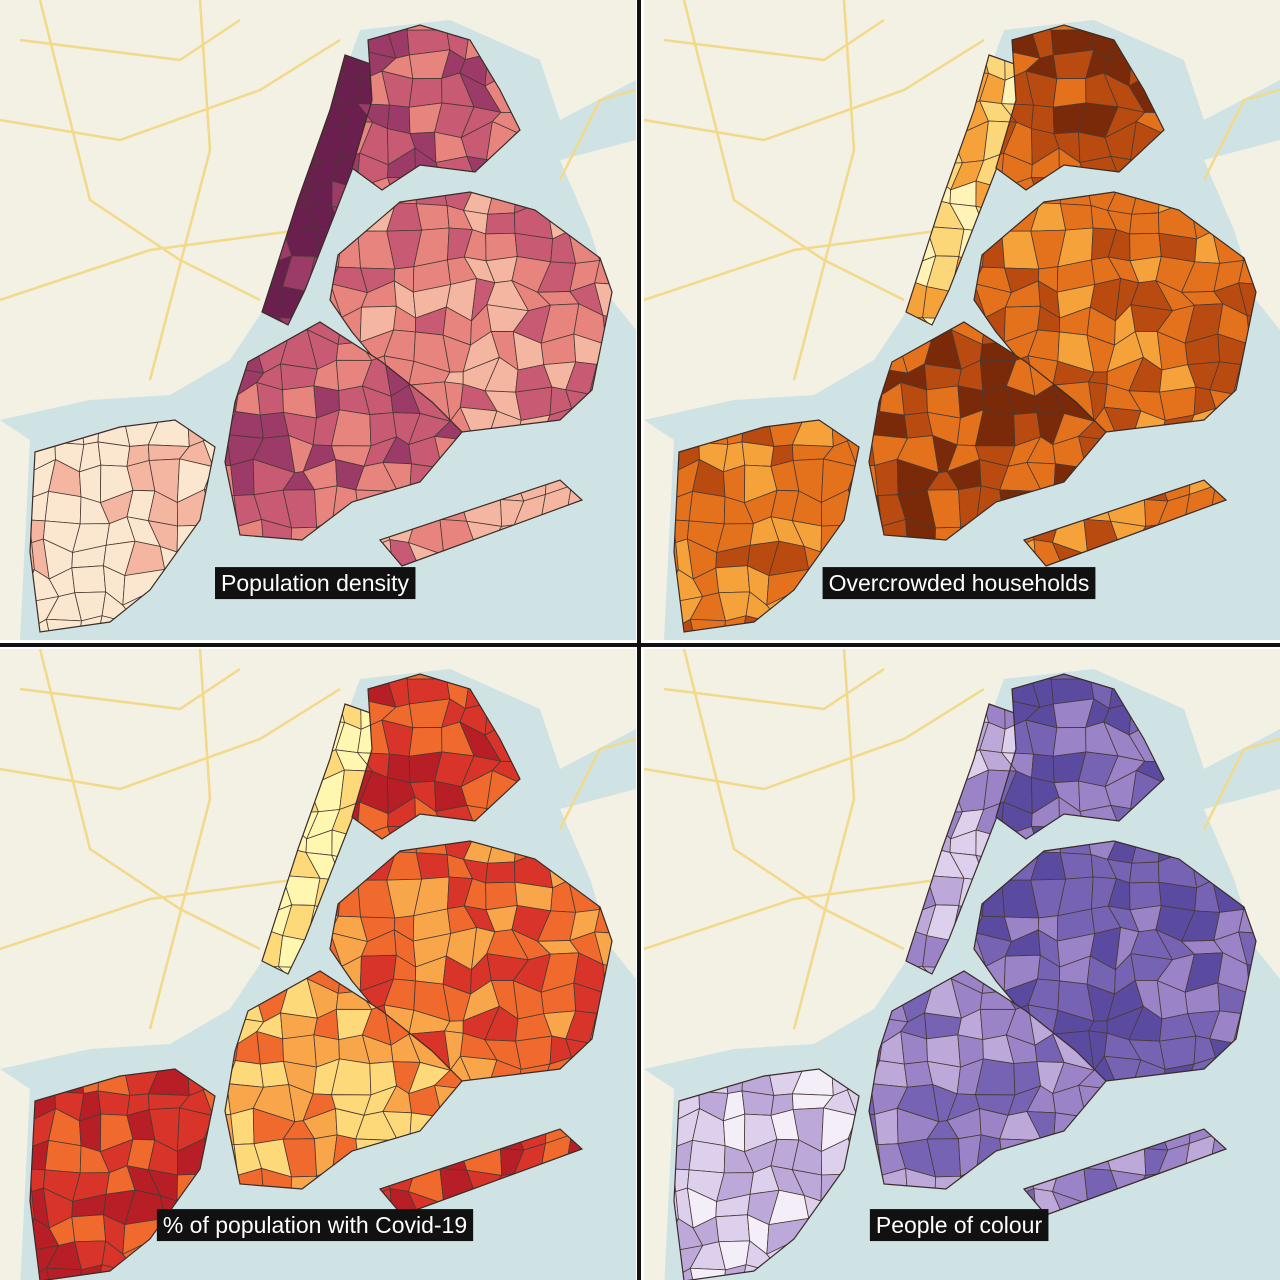  I want to click on panel-label: Overcrowded households, so click(959, 583).